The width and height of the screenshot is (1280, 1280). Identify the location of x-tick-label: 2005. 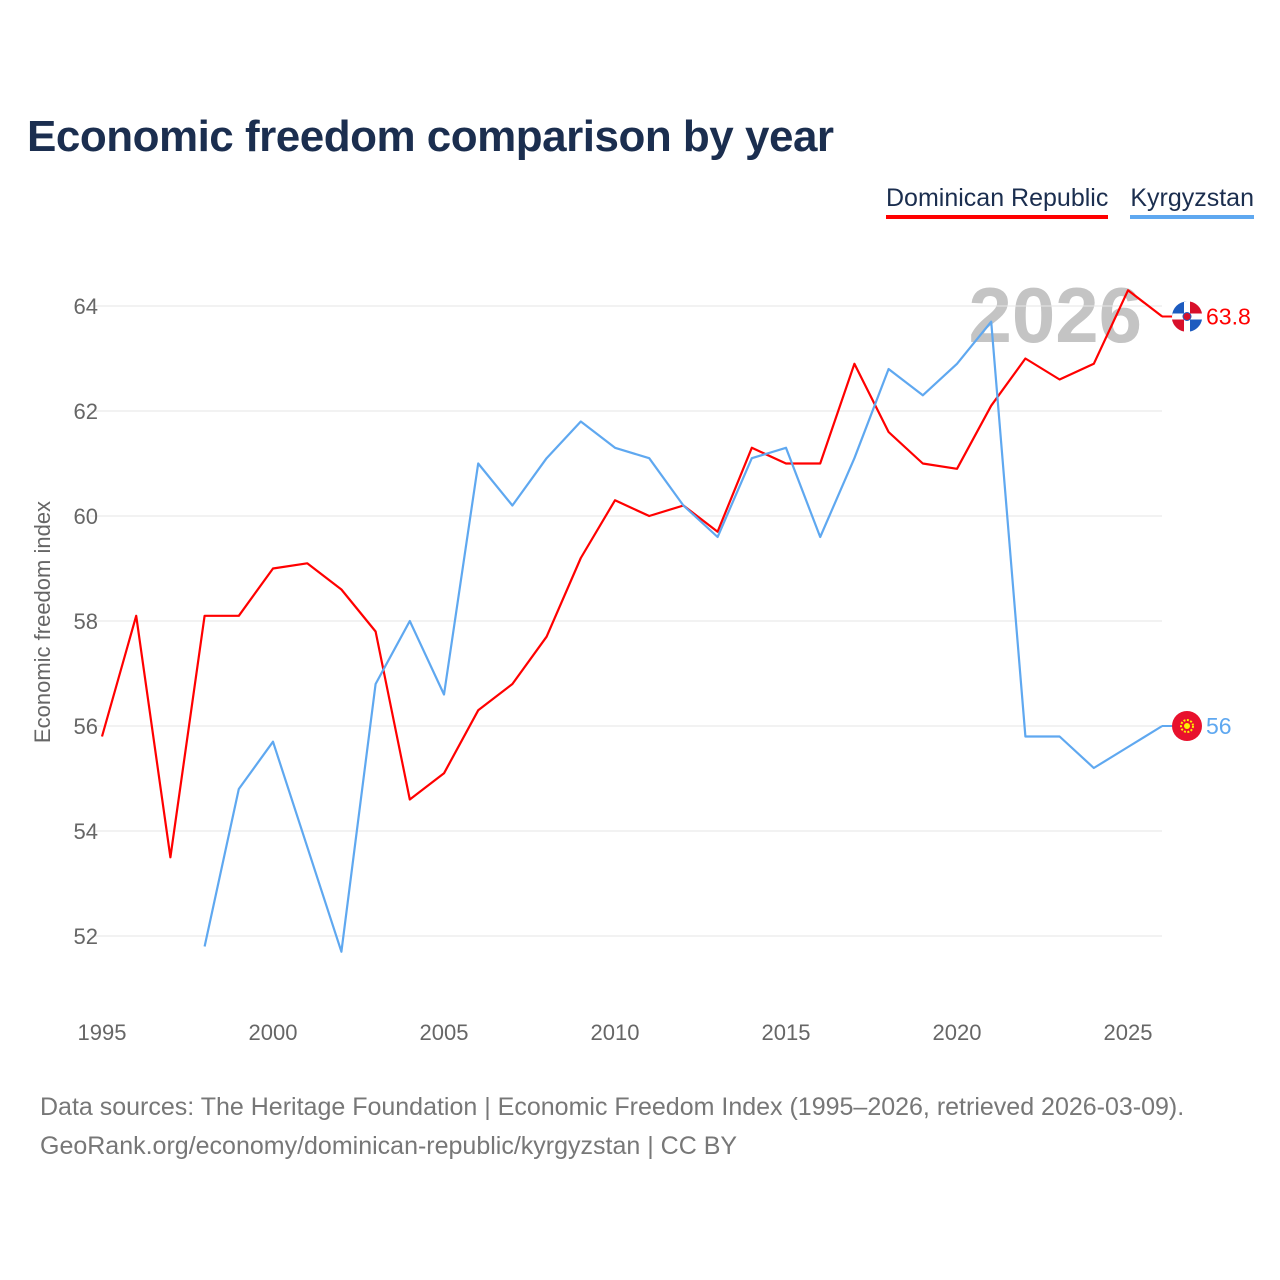
(444, 1032).